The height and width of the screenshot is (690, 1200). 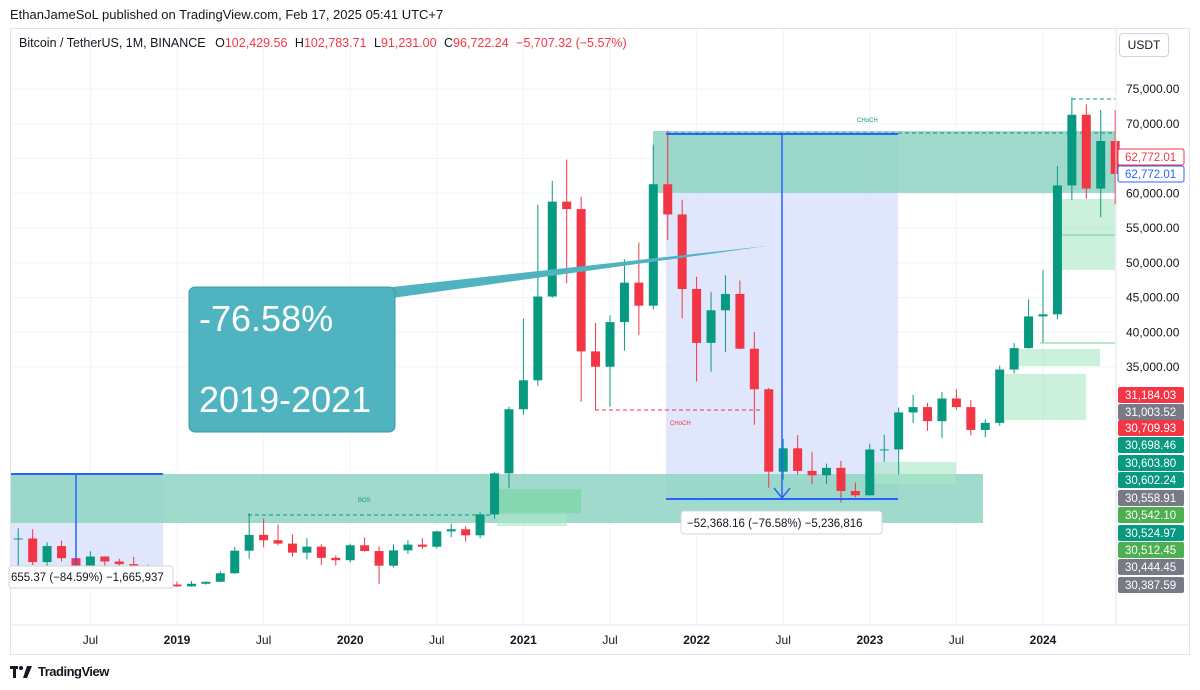 I want to click on price-label-text: 62,772.01, so click(x=1150, y=158).